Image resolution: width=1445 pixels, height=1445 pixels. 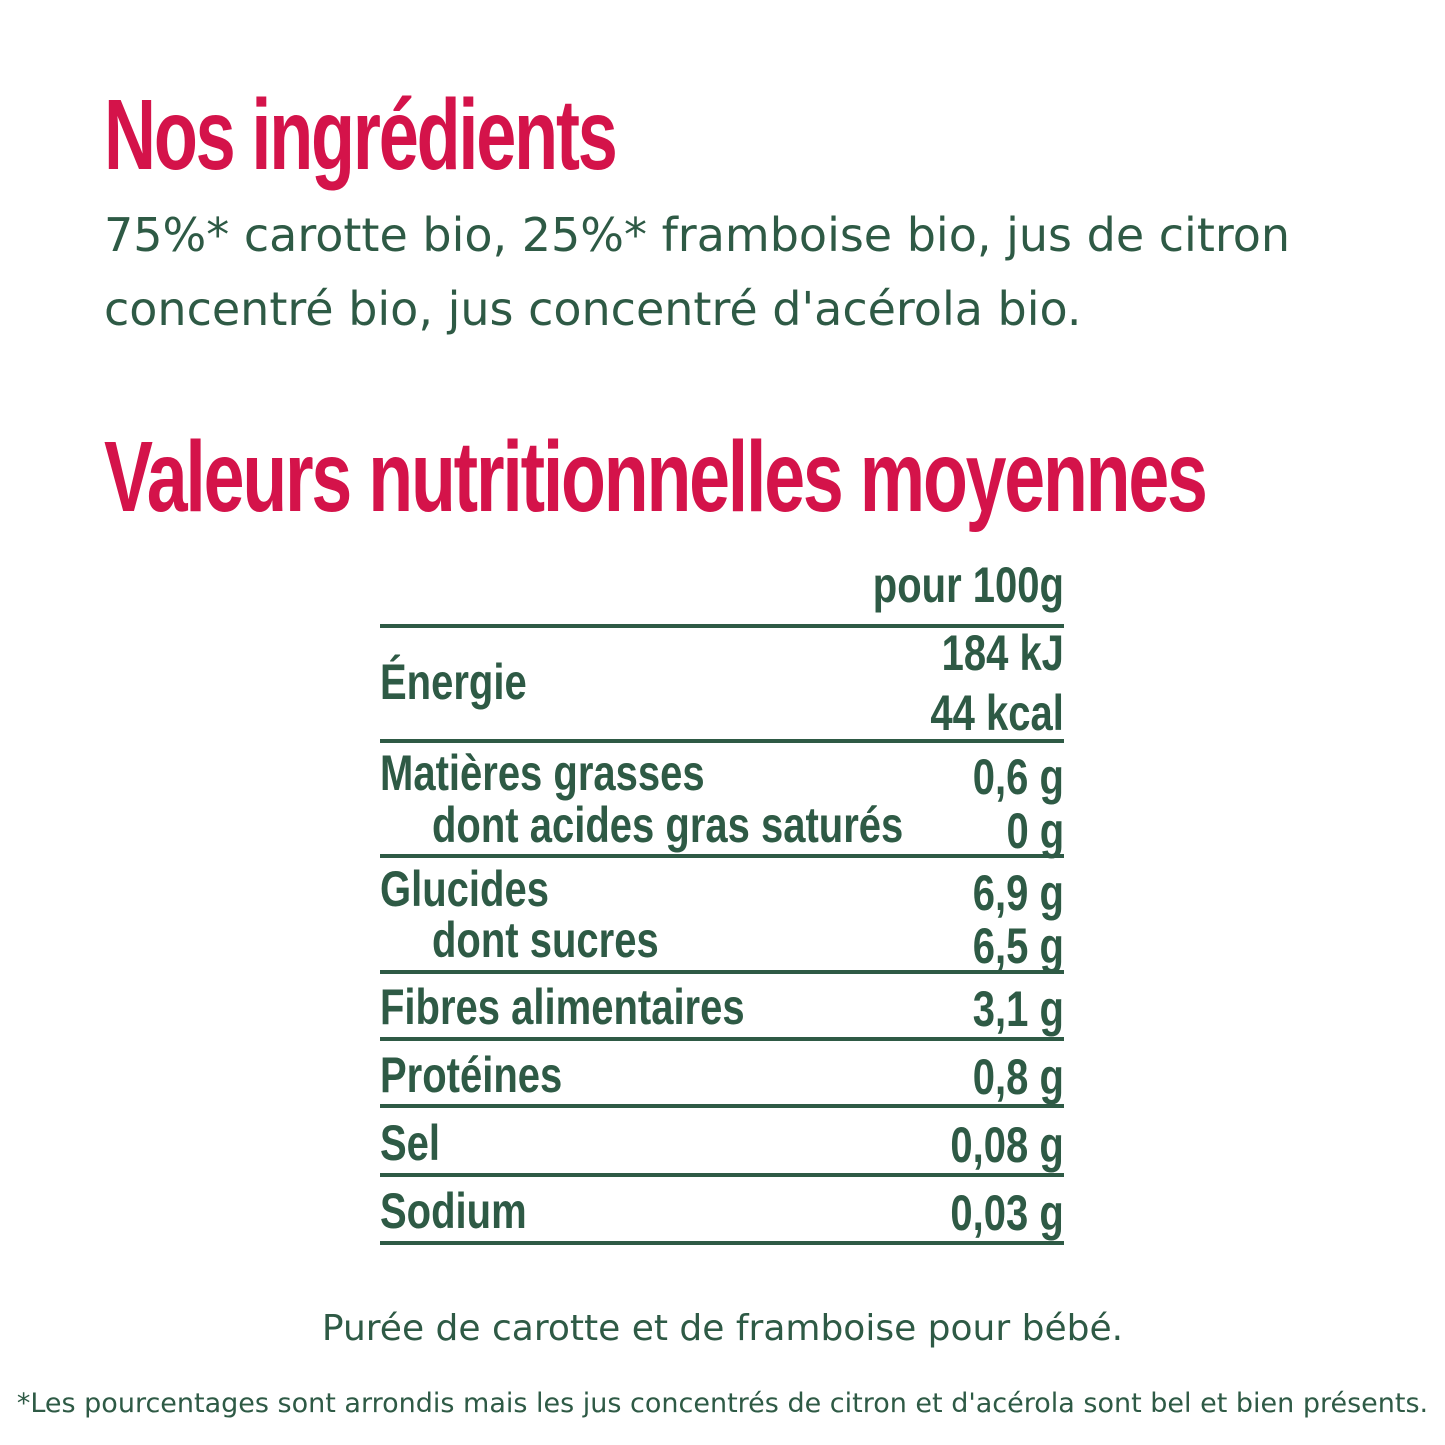 What do you see at coordinates (361, 135) in the screenshot?
I see `ingredients-title: Nos ingrédients` at bounding box center [361, 135].